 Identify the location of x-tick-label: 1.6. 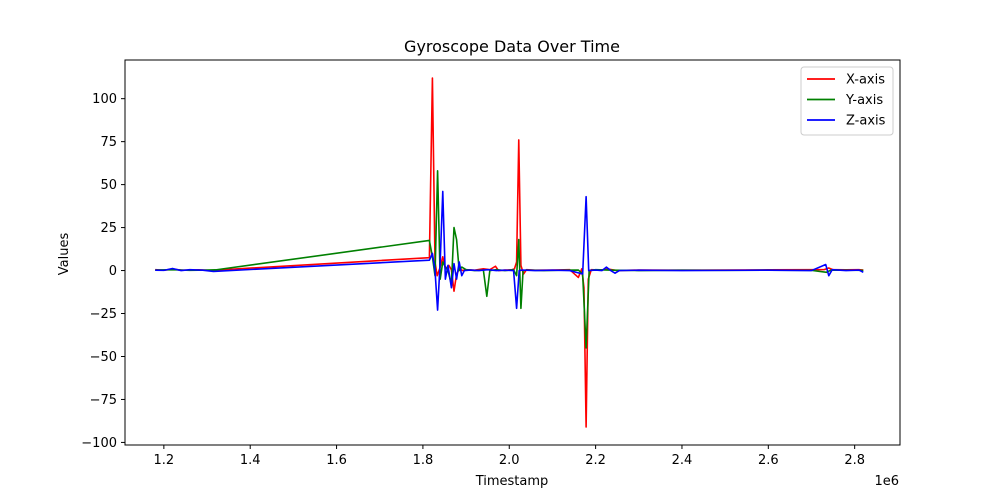
(336, 460).